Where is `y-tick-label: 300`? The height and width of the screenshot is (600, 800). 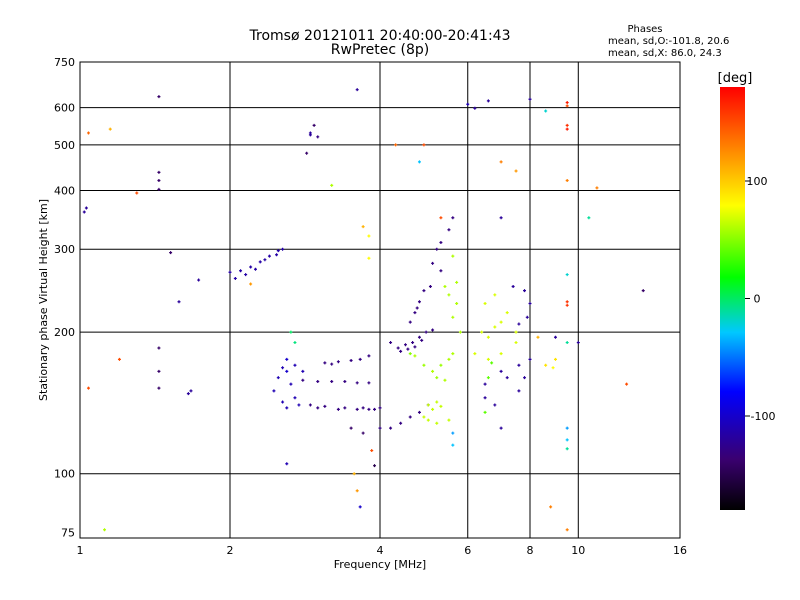 y-tick-label: 300 is located at coordinates (64, 249).